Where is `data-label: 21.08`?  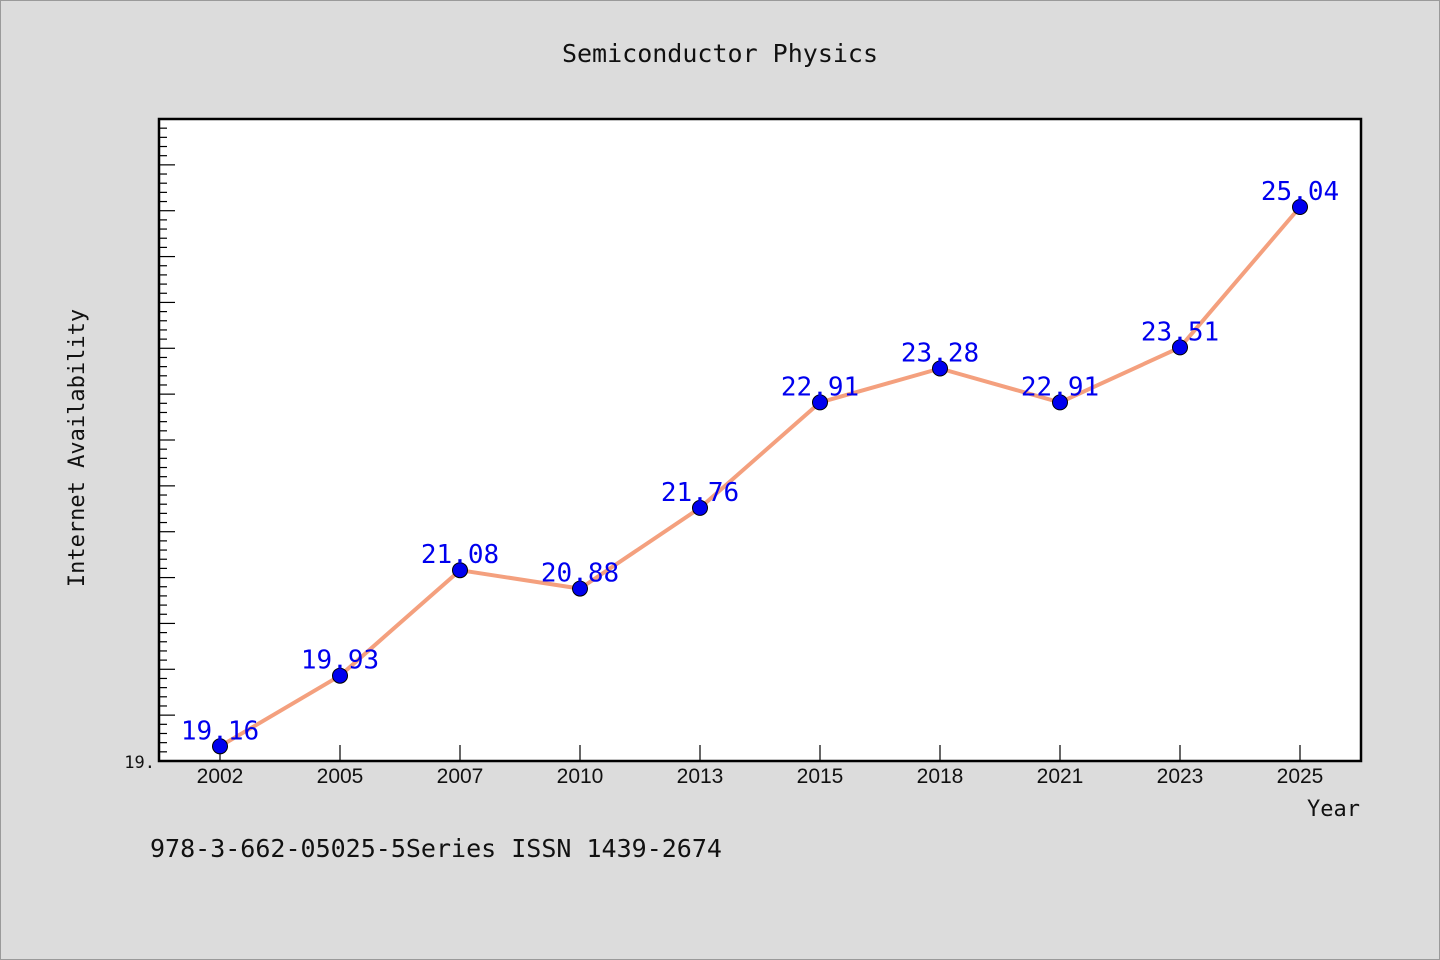
data-label: 21.08 is located at coordinates (460, 555).